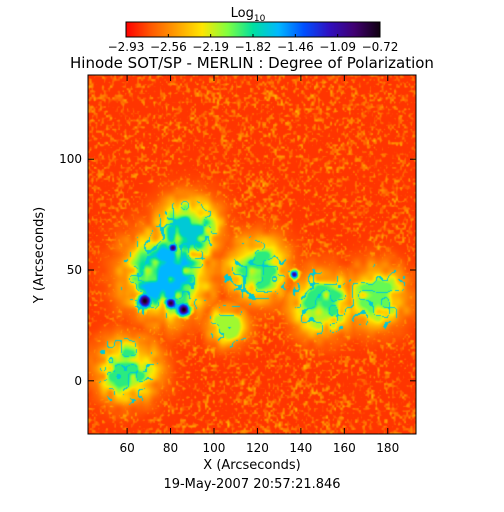 This screenshot has height=512, width=504. Describe the element at coordinates (300, 448) in the screenshot. I see `x-tick-label: 140` at that location.